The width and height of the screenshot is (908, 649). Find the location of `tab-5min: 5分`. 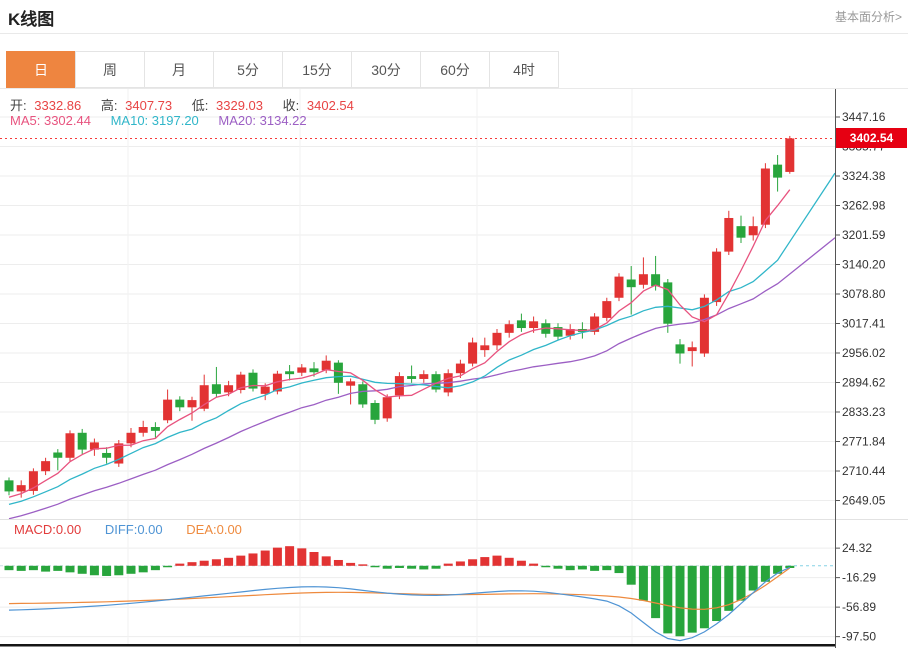

tab-5min: 5分 is located at coordinates (248, 69).